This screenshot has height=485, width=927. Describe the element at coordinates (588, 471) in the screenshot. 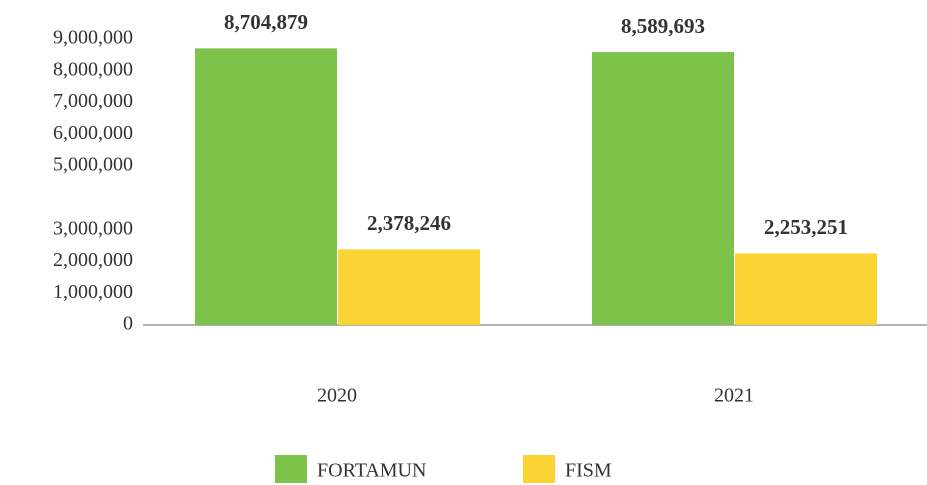

I see `legend-label: FISM` at that location.